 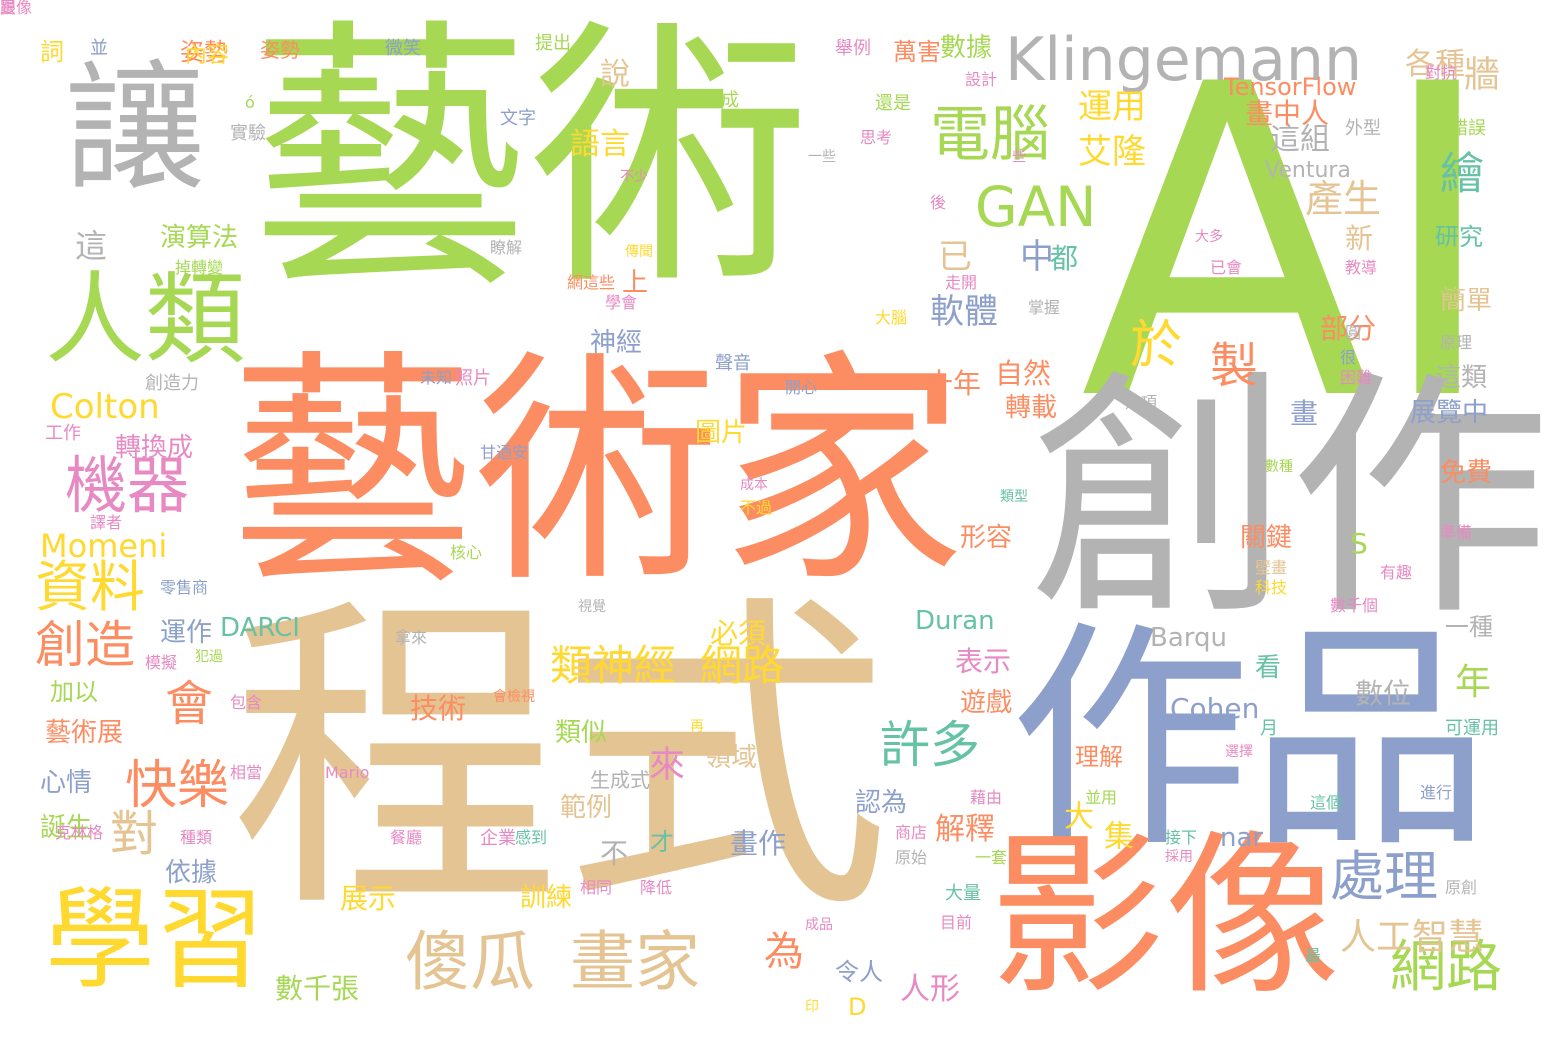 What do you see at coordinates (498, 838) in the screenshot?
I see `cloud-word: 企業` at bounding box center [498, 838].